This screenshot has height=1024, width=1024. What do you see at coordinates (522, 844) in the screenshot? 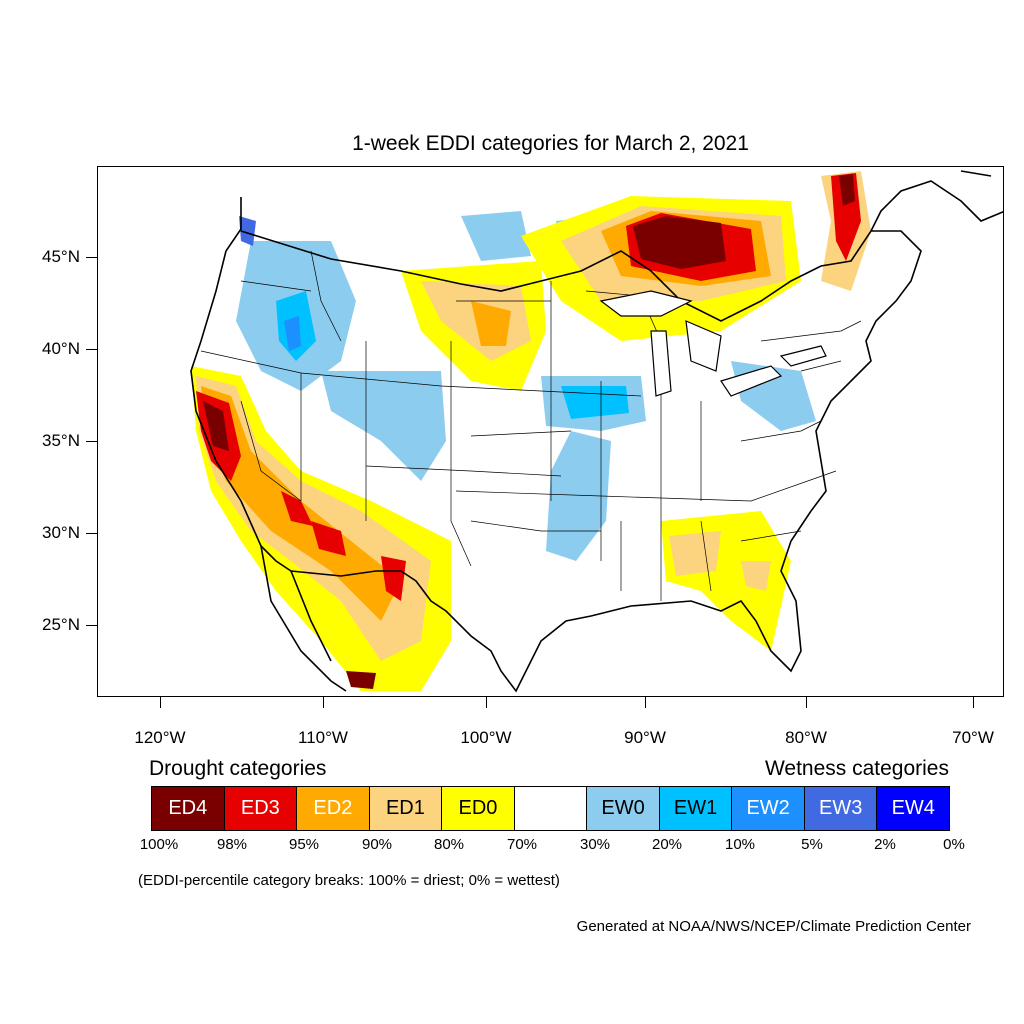
I see `percentile-label: 70%` at bounding box center [522, 844].